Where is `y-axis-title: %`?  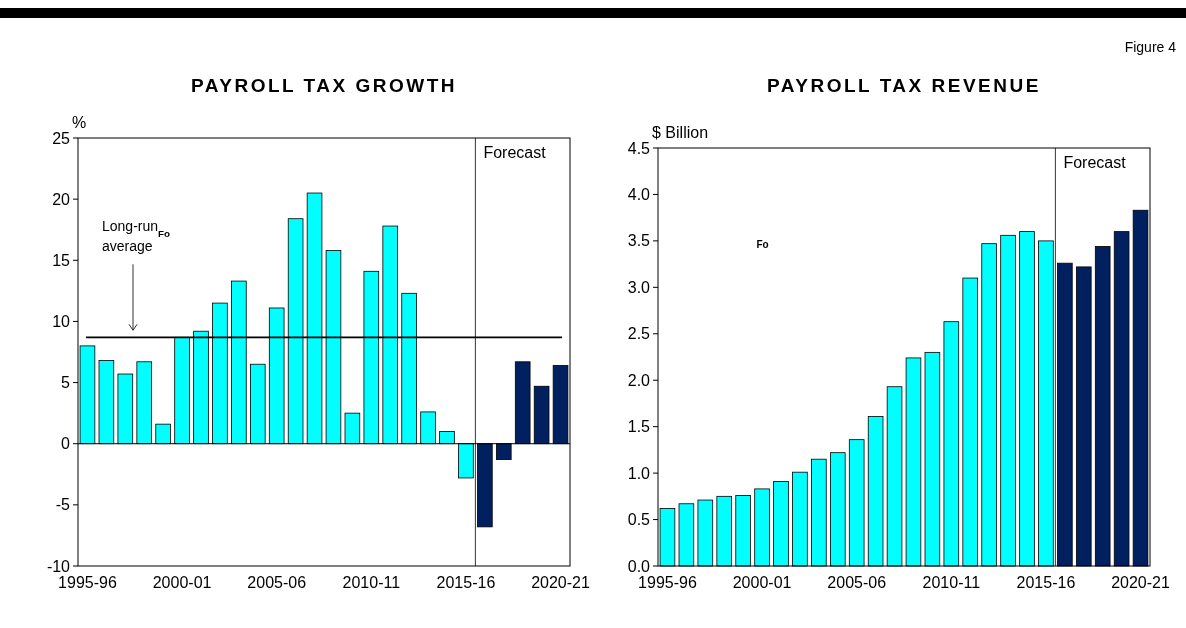
y-axis-title: % is located at coordinates (79, 122).